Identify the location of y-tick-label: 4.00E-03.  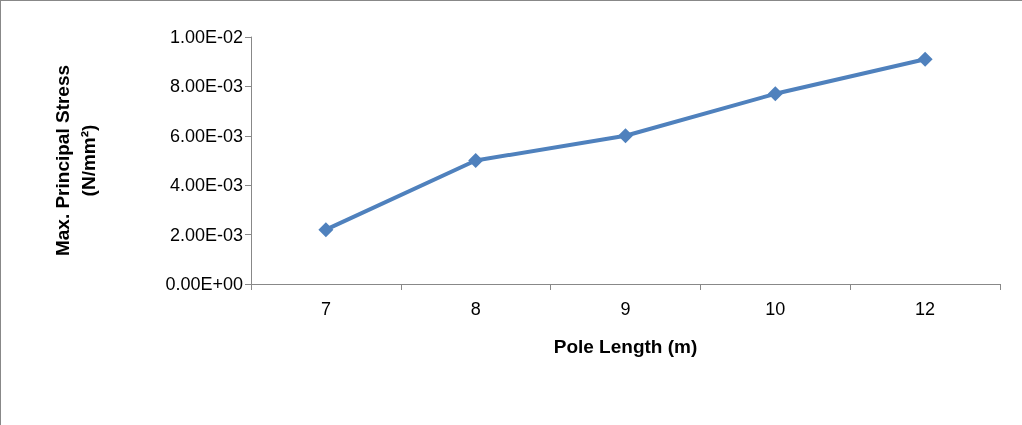
(206, 185).